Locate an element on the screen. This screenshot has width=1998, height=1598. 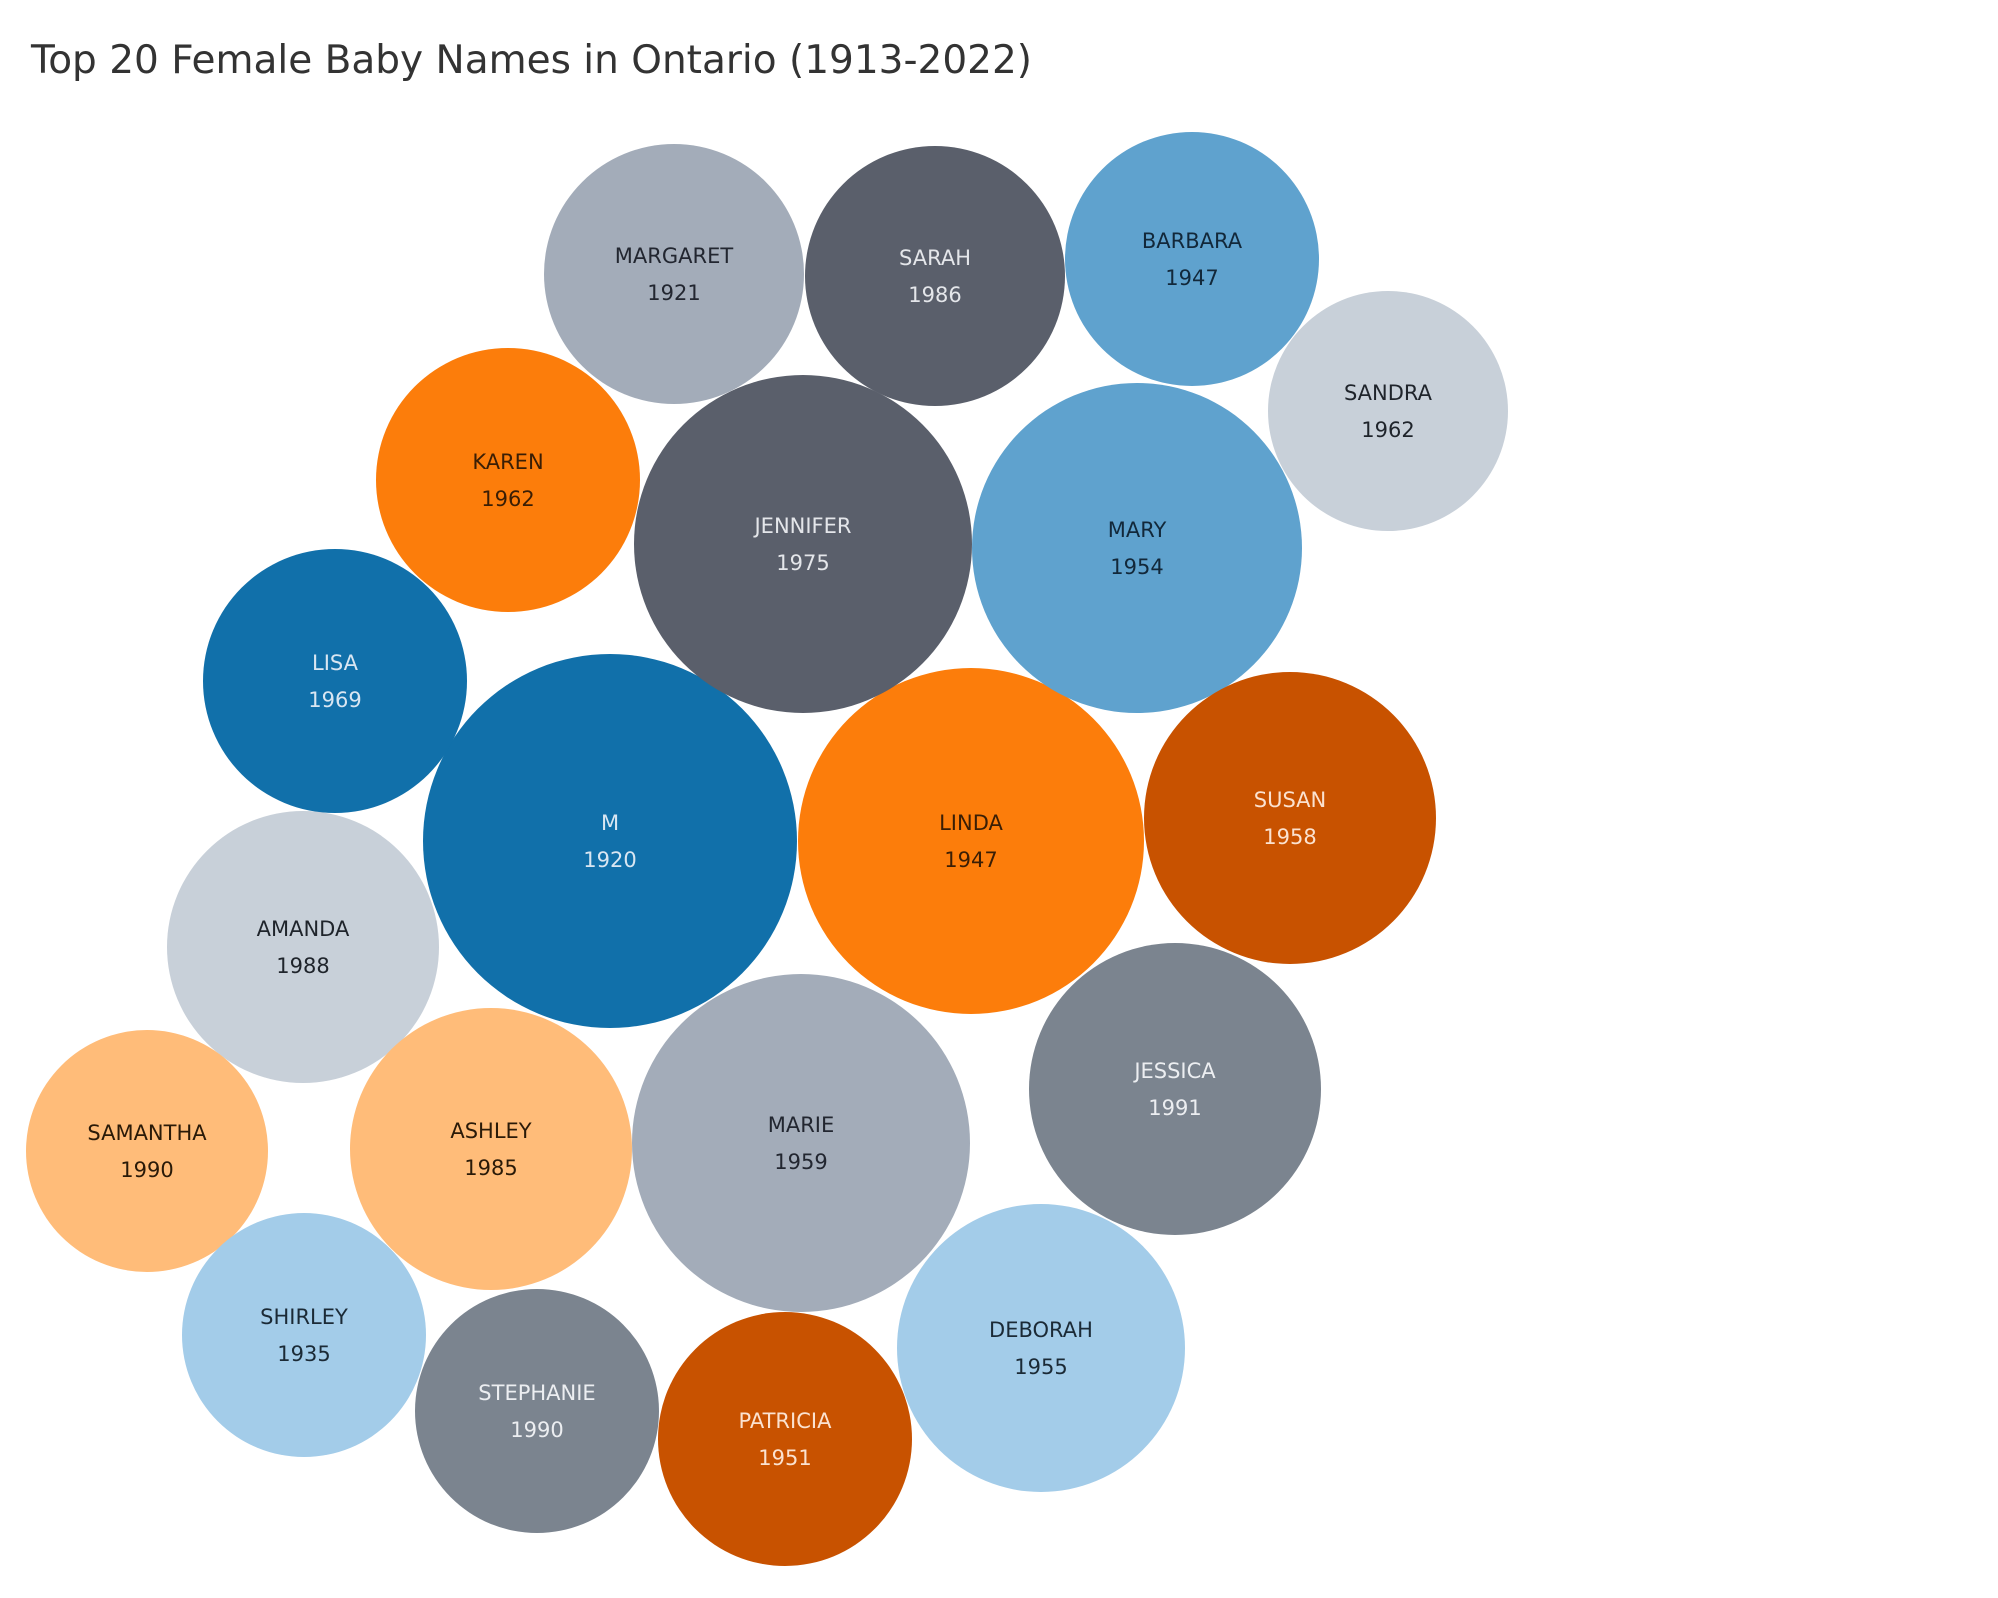
bubble-name-label: STEPHANIE is located at coordinates (536, 1393).